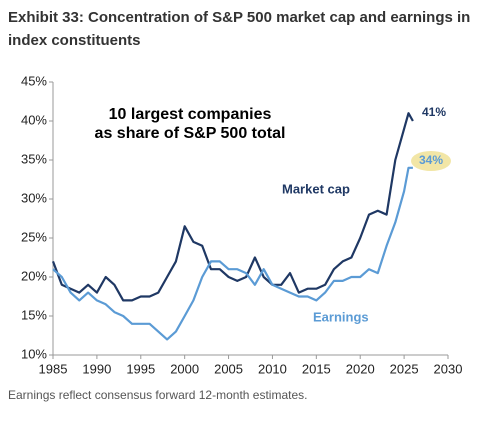  What do you see at coordinates (34, 275) in the screenshot?
I see `y-tick-label: 20%` at bounding box center [34, 275].